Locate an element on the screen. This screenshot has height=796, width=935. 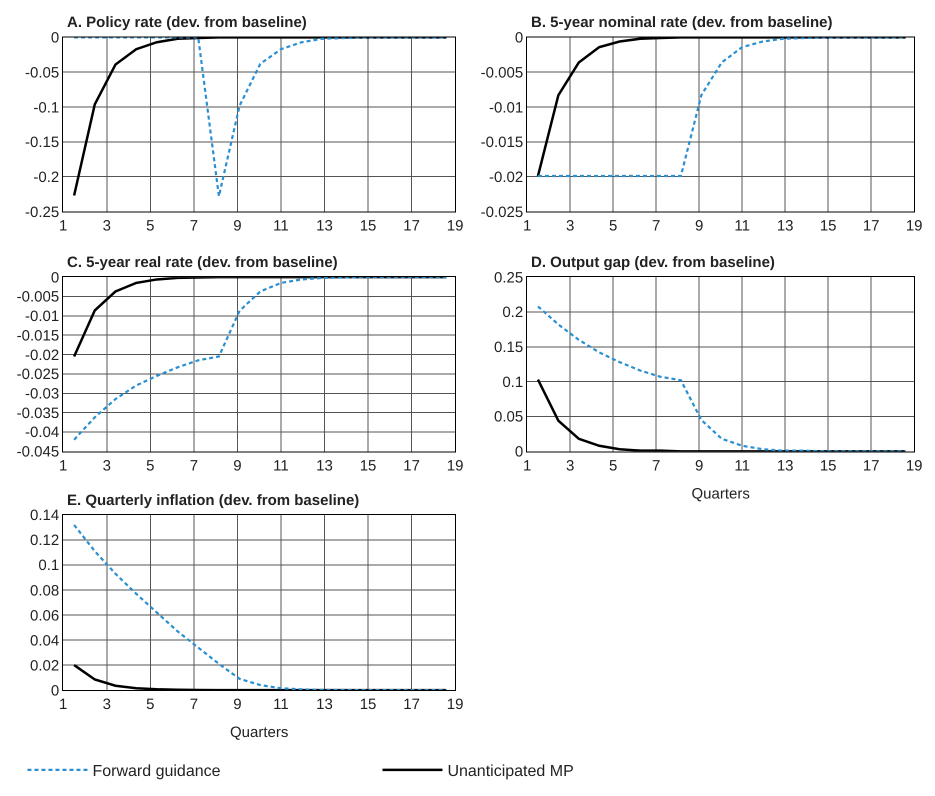
chart-title: A. Policy rate (dev. from baseline) is located at coordinates (187, 22).